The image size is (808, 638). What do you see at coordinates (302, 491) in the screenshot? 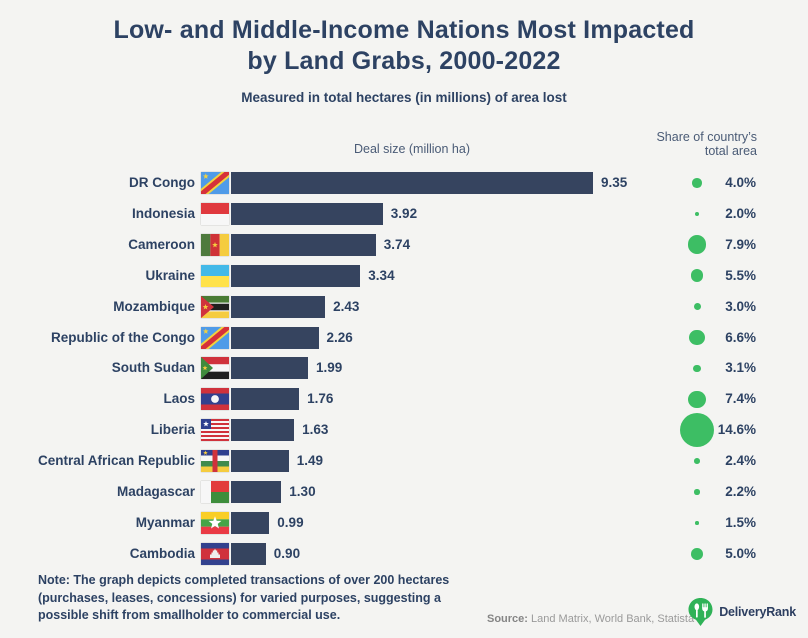
I see `deal-size-value: 1.30` at bounding box center [302, 491].